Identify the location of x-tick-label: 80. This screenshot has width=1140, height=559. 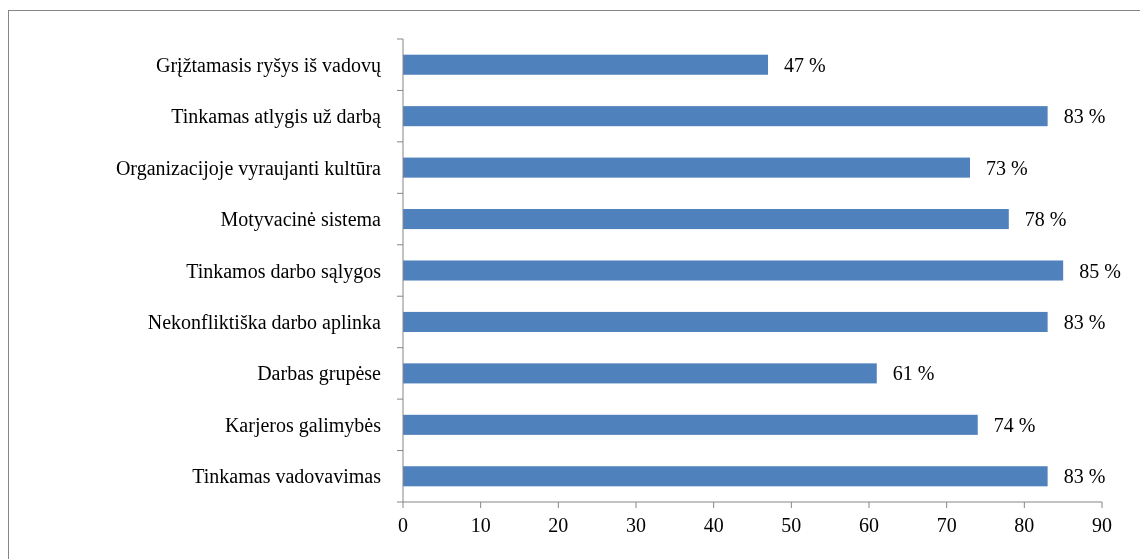
(1024, 525).